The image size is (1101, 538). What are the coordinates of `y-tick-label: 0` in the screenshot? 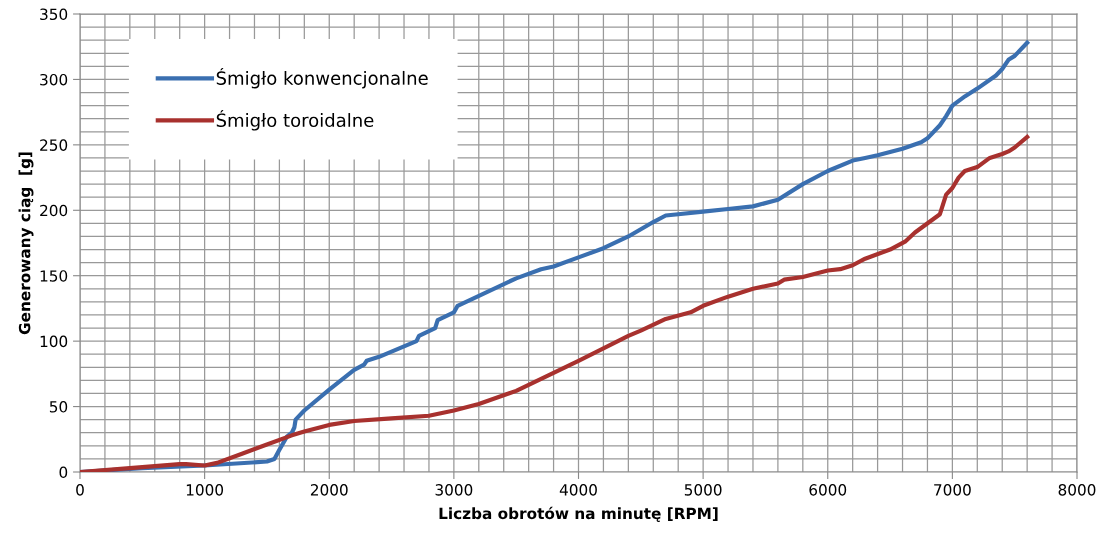 It's located at (63, 472).